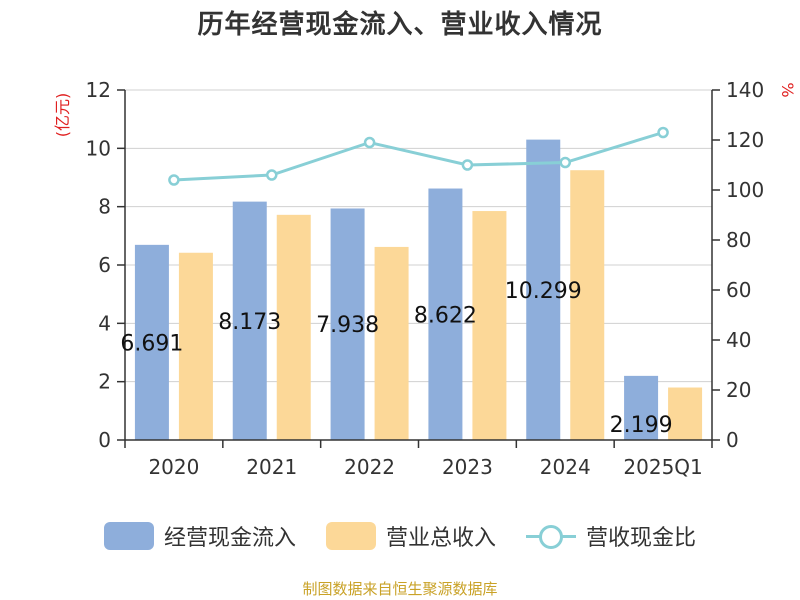  Describe the element at coordinates (104, 265) in the screenshot. I see `y-left-tick-label: 6` at that location.